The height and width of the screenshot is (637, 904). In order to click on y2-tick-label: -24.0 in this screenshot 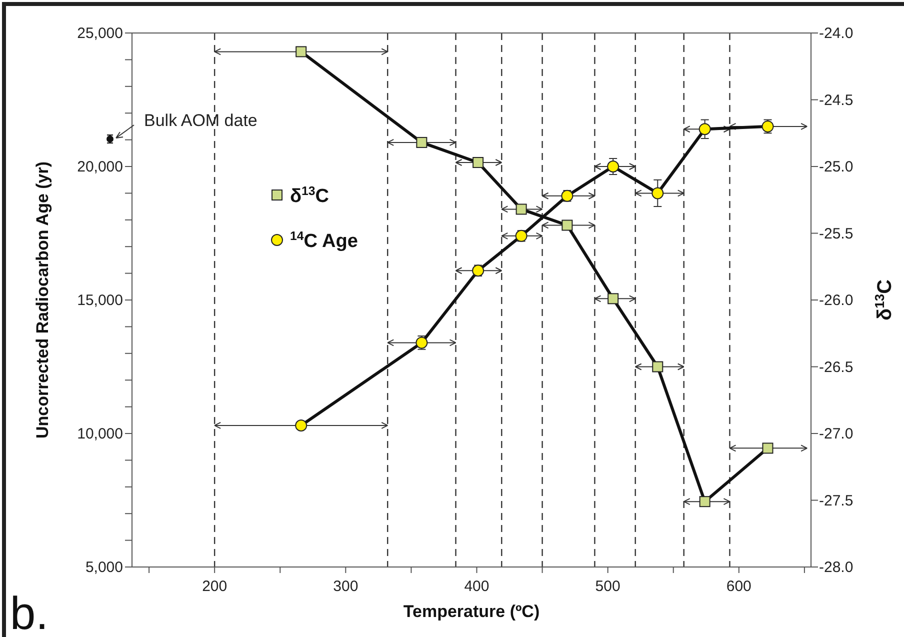, I will do `click(836, 33)`.